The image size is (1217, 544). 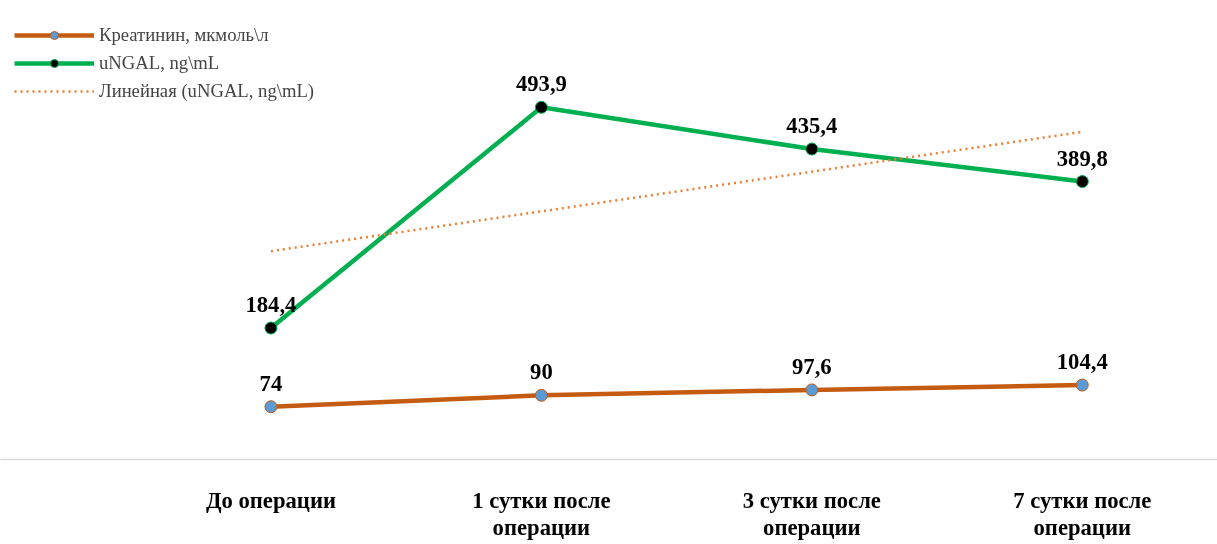 I want to click on x-tick-label: 1 сутки после операции, so click(x=541, y=513).